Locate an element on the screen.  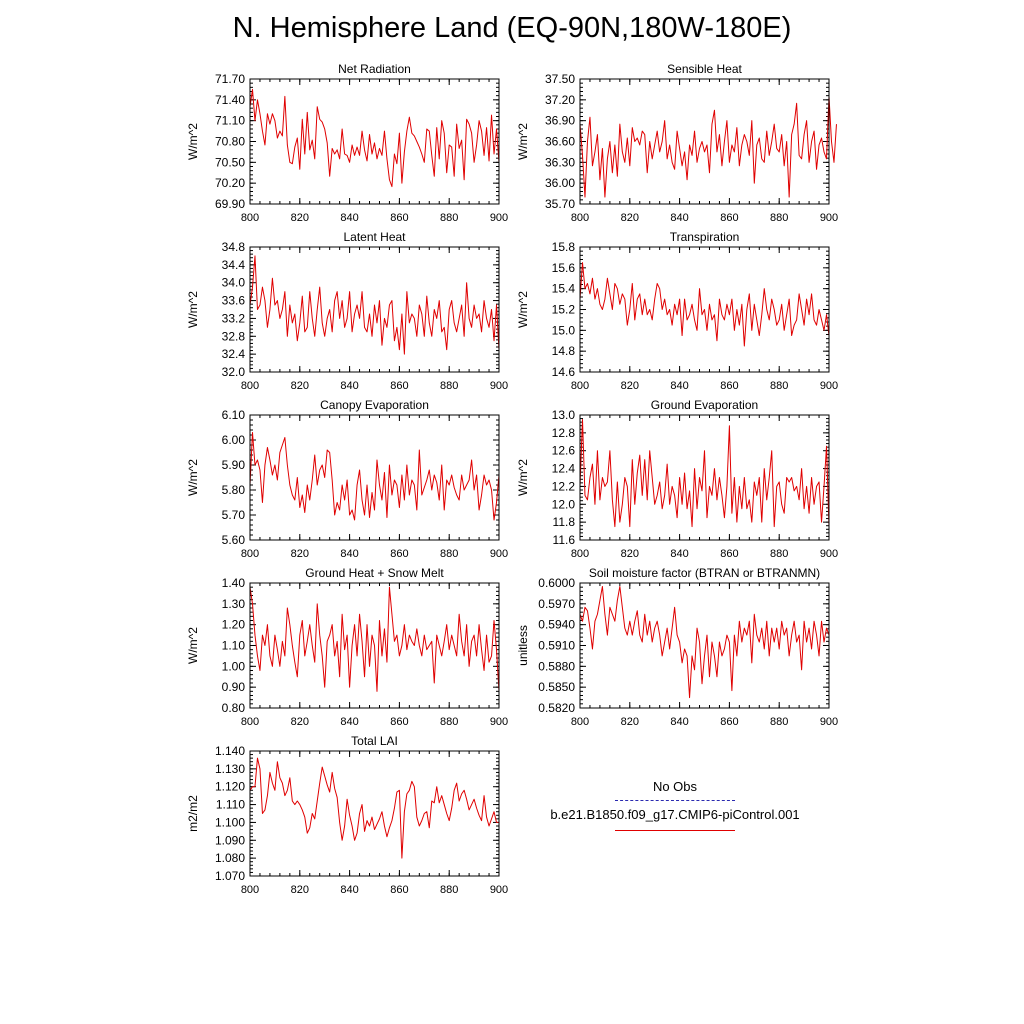
y-tick-label: 70.50 is located at coordinates (230, 162).